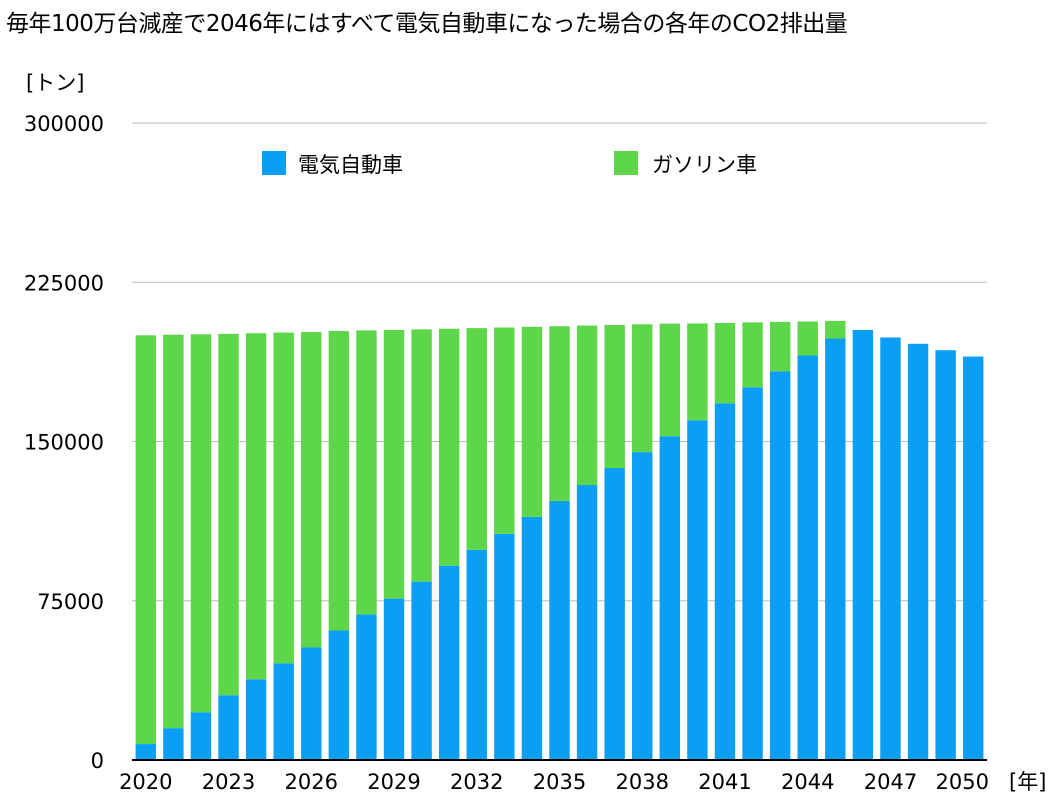 This screenshot has width=1058, height=804. Describe the element at coordinates (311, 703) in the screenshot. I see `bar-ev-2026` at that location.